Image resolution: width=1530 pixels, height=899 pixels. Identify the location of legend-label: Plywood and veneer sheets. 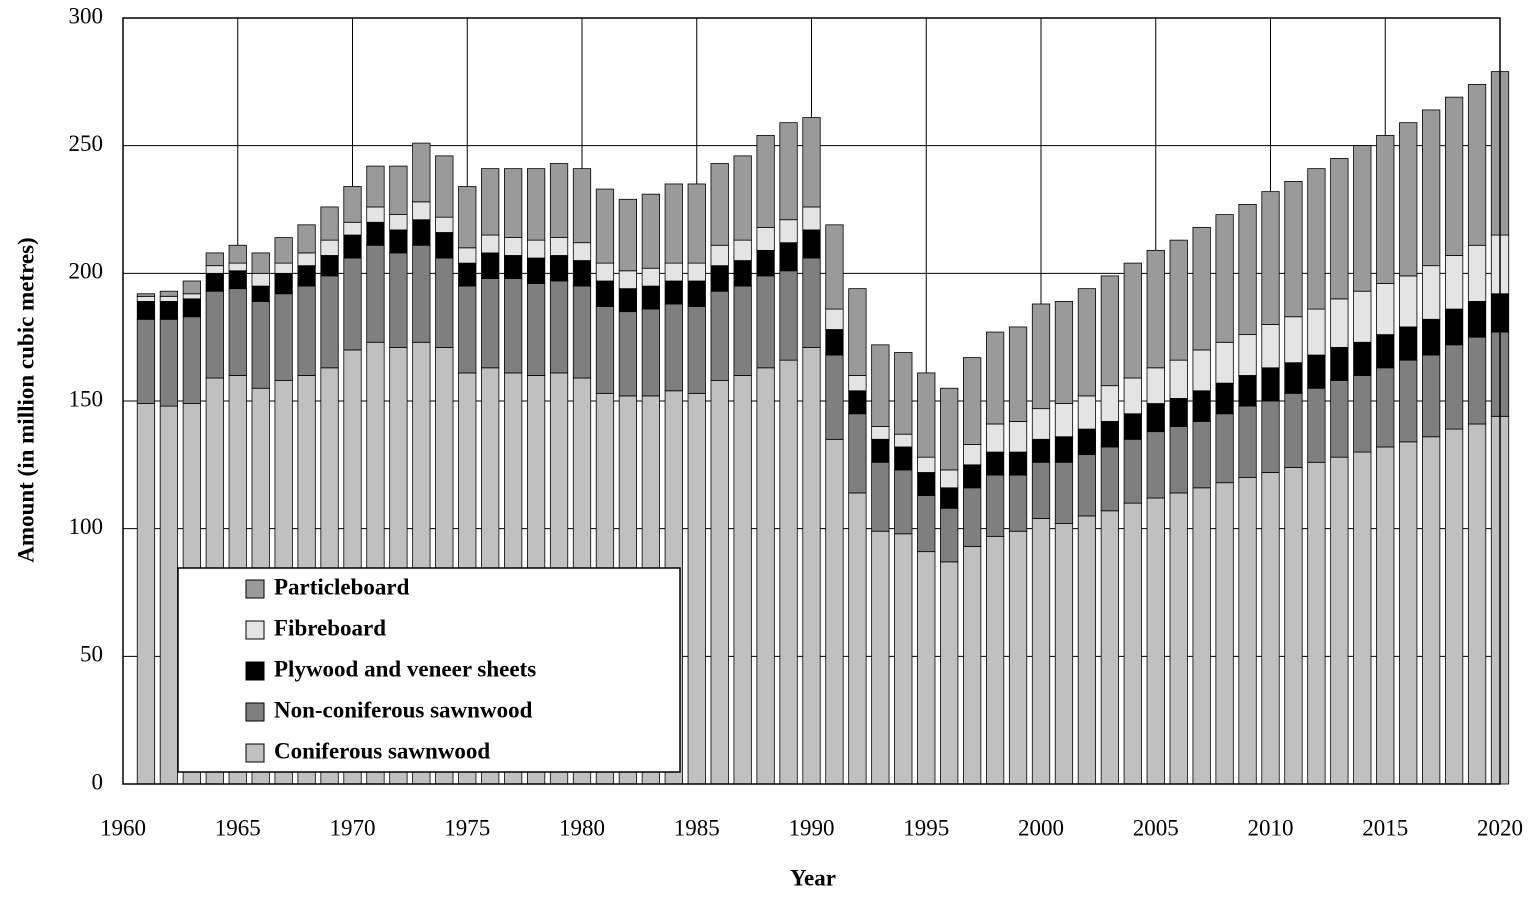
(405, 668).